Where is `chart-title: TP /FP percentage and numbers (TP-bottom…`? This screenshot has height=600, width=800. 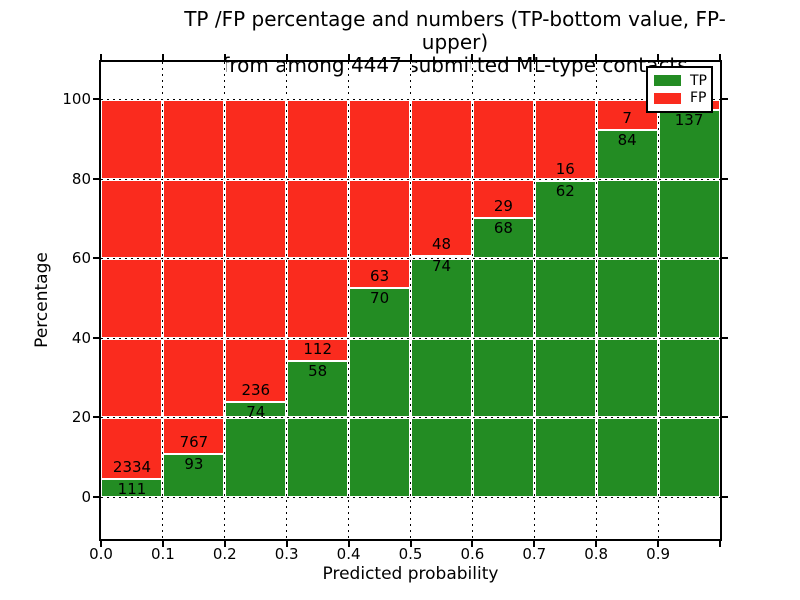
chart-title: TP /FP percentage and numbers (TP-bottom… is located at coordinates (455, 42).